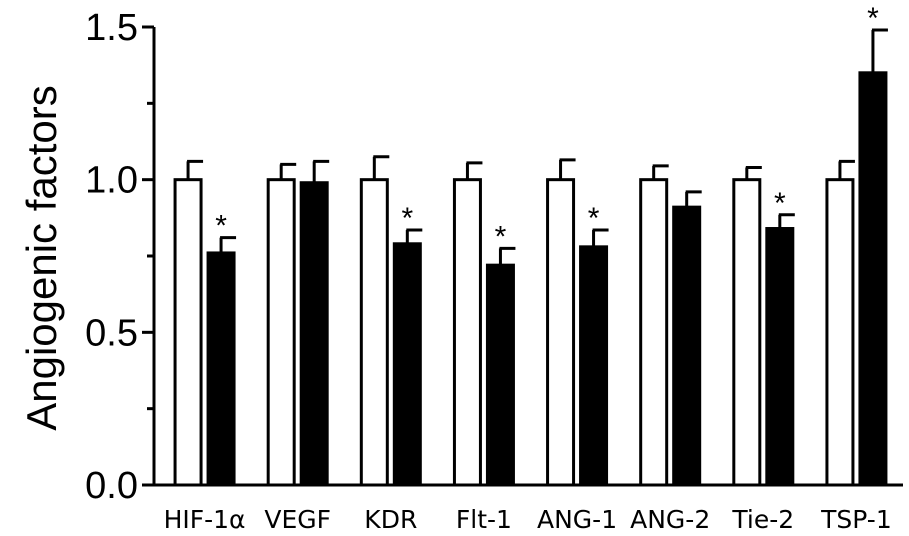 The image size is (909, 536). I want to click on y-axis-label: Angiogenic factors, so click(41, 258).